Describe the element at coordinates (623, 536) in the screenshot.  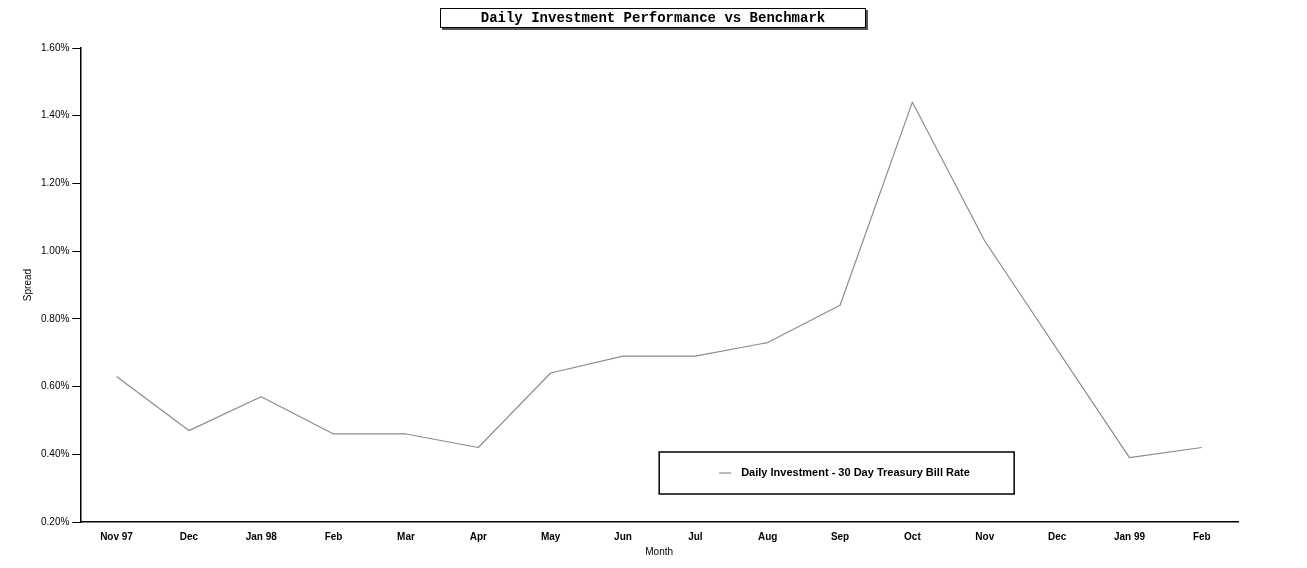
I see `x-tick-label: Jun` at that location.